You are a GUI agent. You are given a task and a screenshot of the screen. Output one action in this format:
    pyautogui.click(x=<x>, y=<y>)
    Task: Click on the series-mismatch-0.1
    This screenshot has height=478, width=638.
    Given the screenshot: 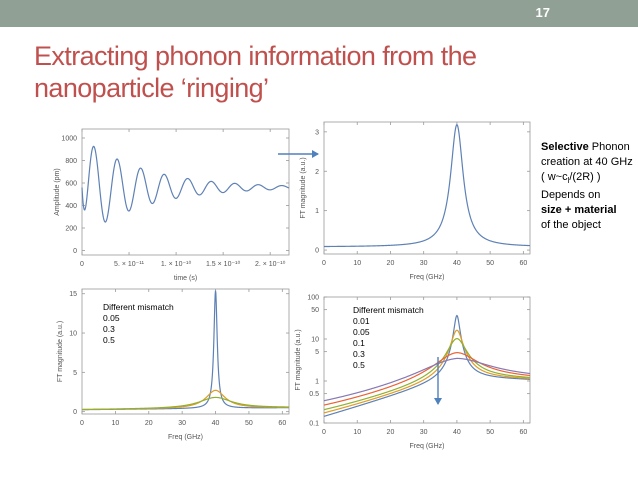 What is the action you would take?
    pyautogui.click(x=427, y=374)
    